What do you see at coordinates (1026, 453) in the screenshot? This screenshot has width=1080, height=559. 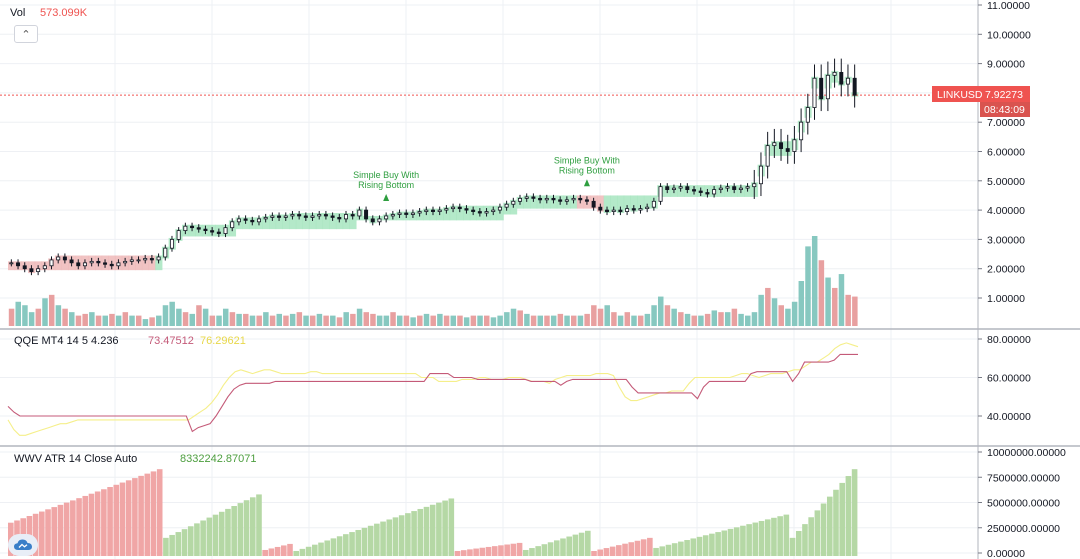 I see `axis-tick-label: 10000000.00000` at bounding box center [1026, 453].